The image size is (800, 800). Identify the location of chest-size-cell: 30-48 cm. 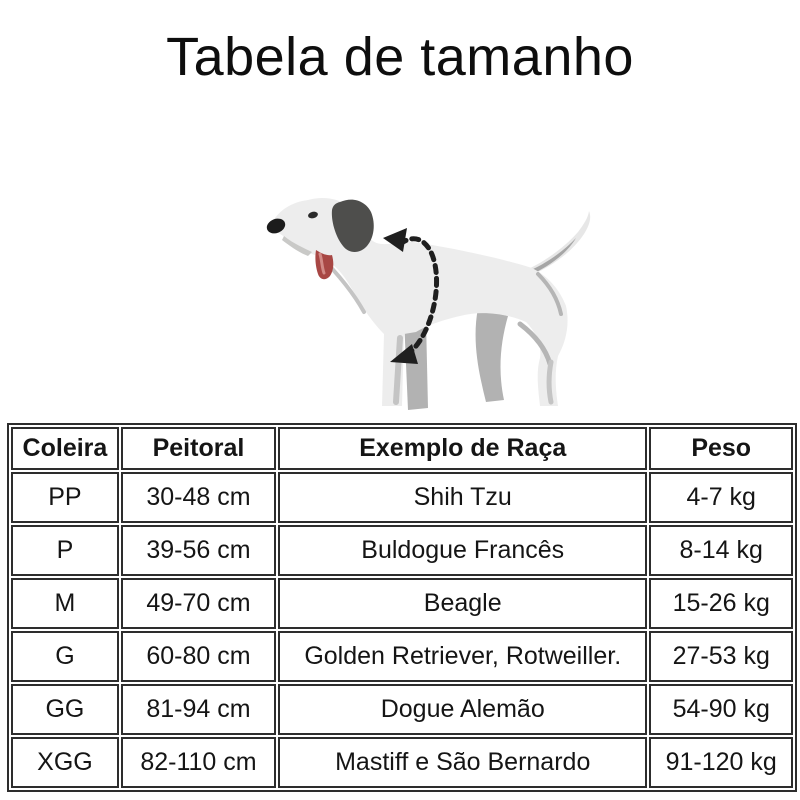
(198, 497).